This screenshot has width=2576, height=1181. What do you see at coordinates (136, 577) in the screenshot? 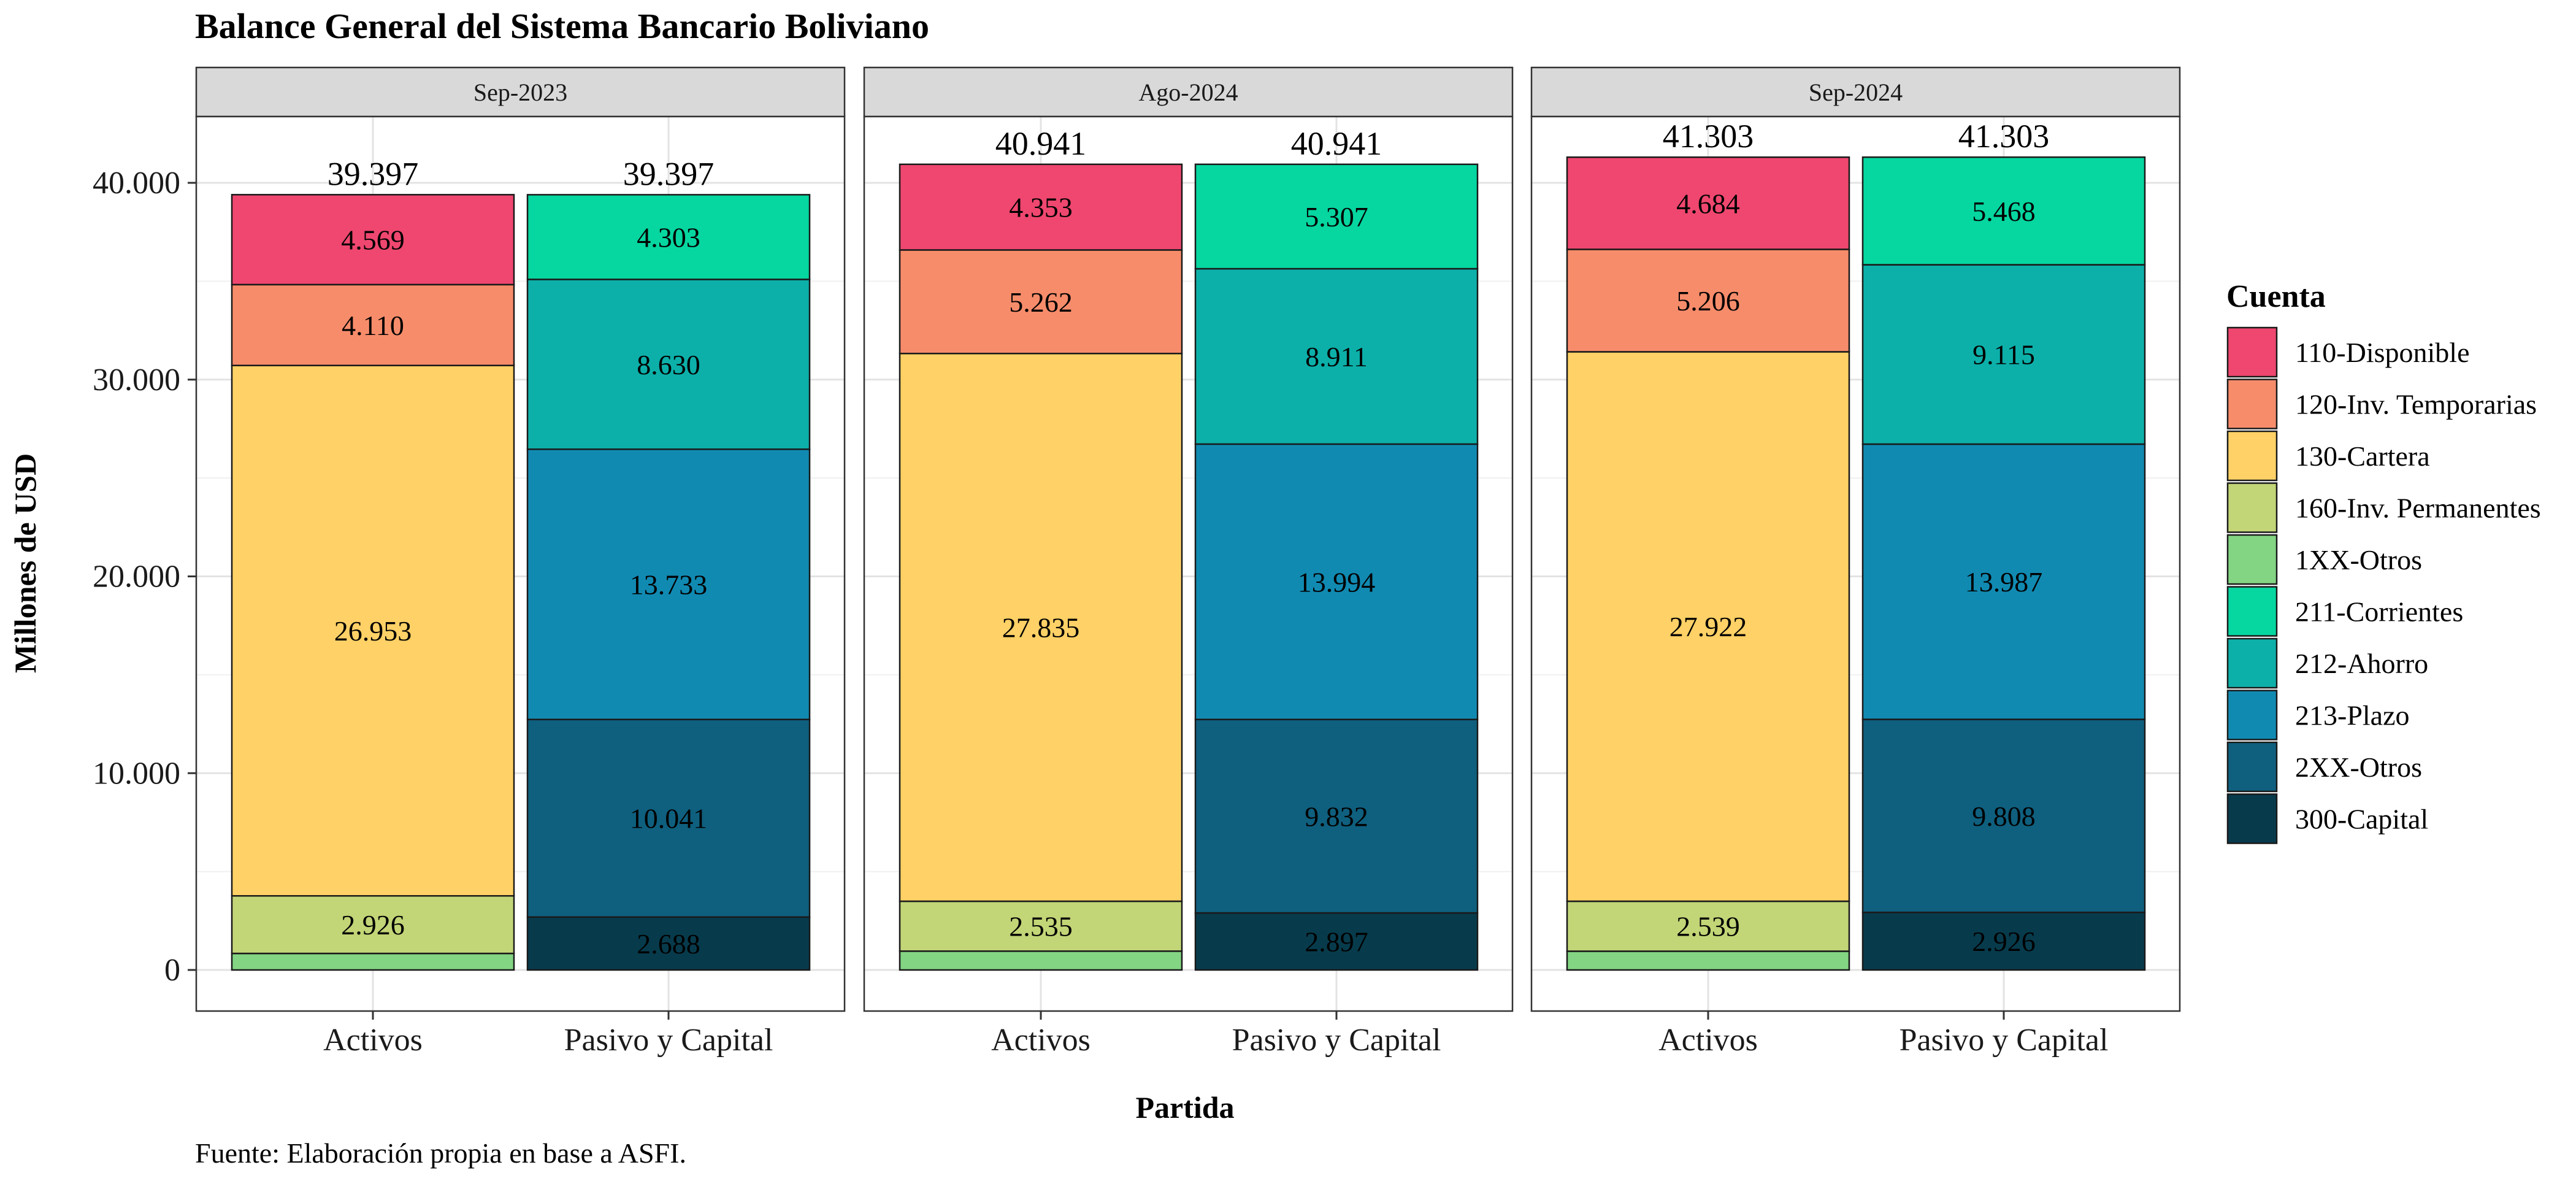
I see `y-tick-label: 20.000` at bounding box center [136, 577].